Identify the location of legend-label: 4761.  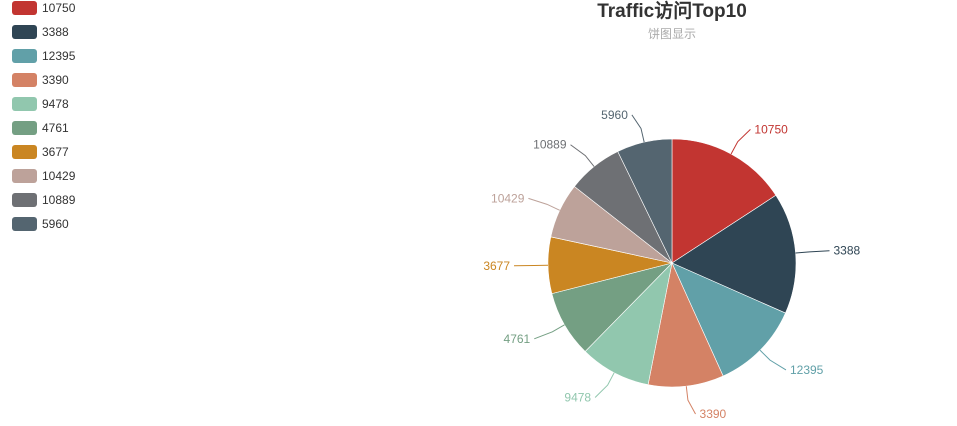
(55, 128).